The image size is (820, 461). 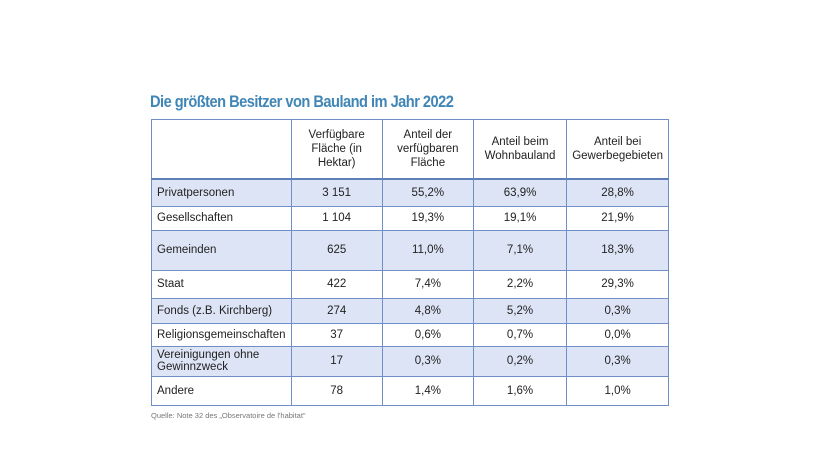 What do you see at coordinates (336, 250) in the screenshot?
I see `table-cell: 625` at bounding box center [336, 250].